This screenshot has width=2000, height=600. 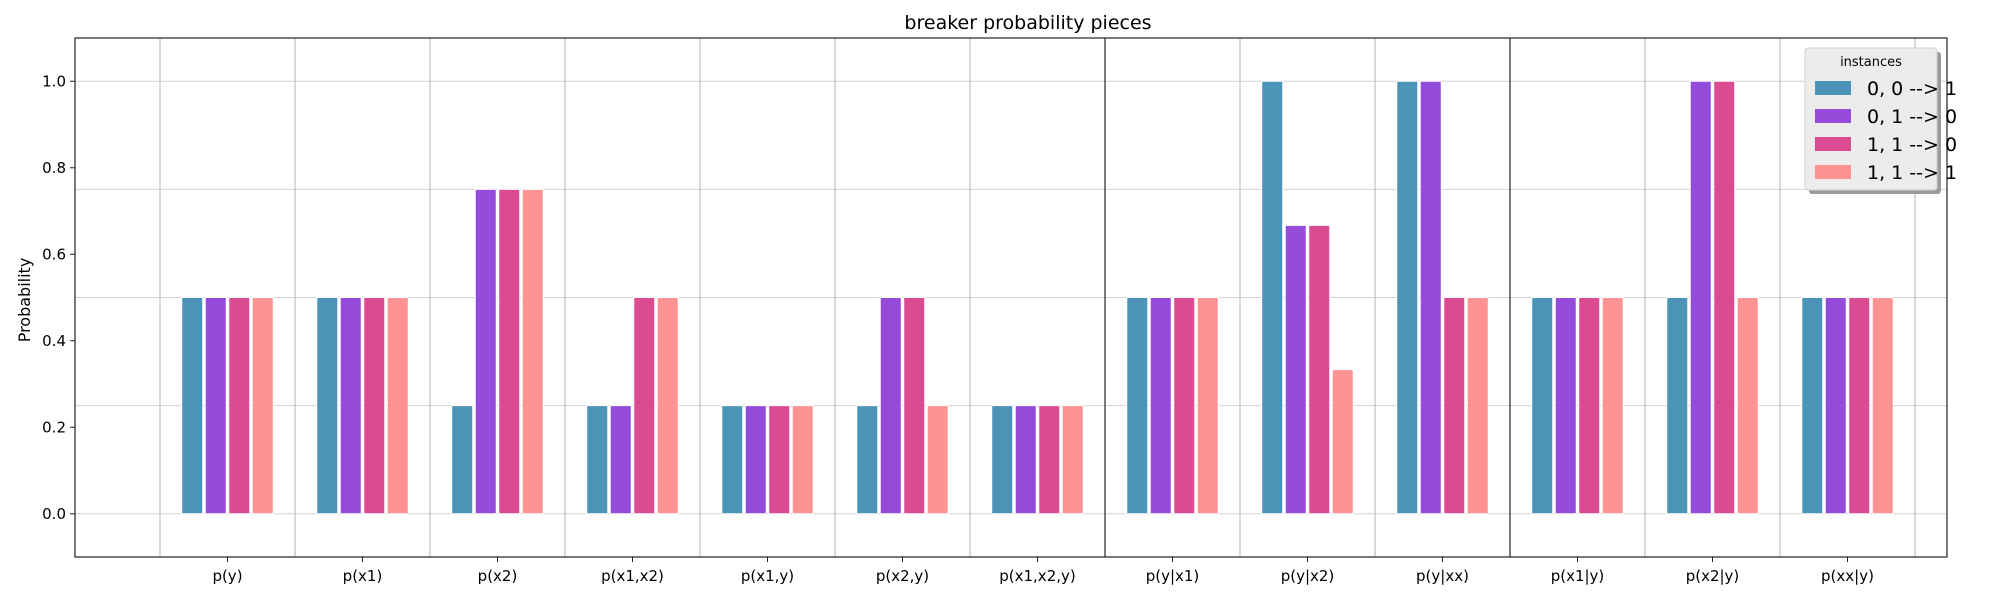 I want to click on y-tick-label: 0.8, so click(x=54, y=168).